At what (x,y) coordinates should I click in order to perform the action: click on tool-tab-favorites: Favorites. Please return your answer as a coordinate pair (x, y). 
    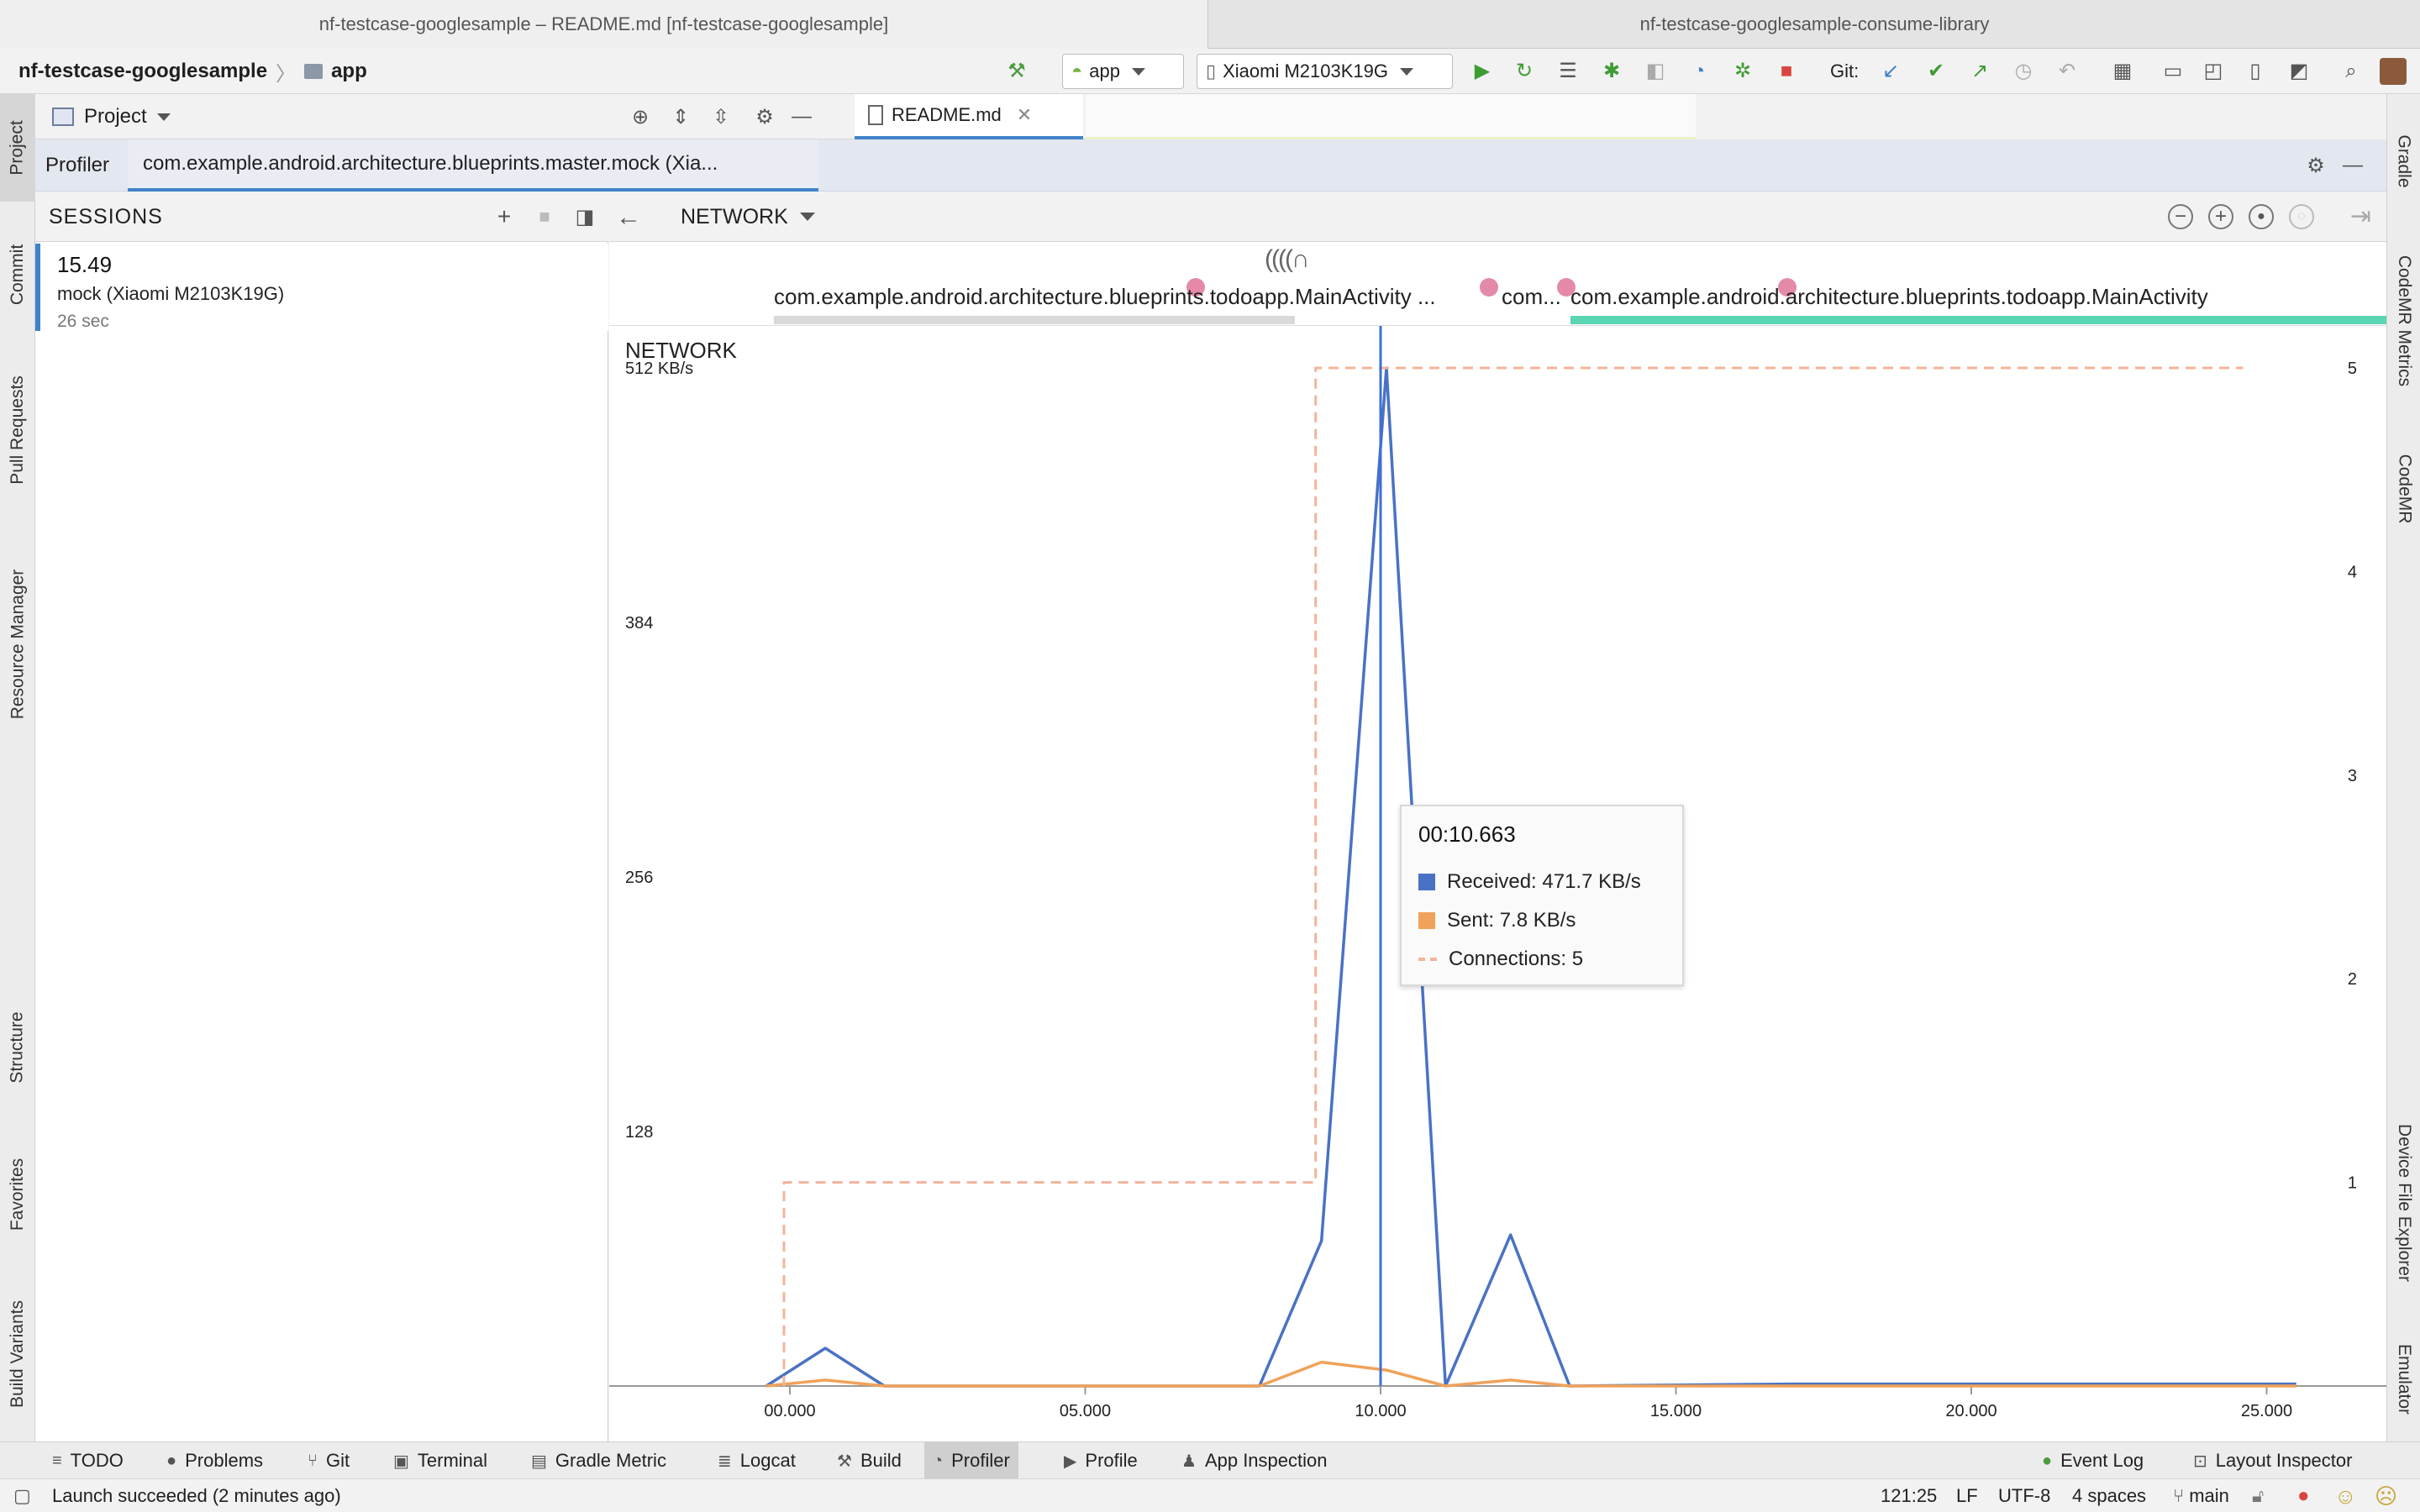
    Looking at the image, I should click on (17, 1194).